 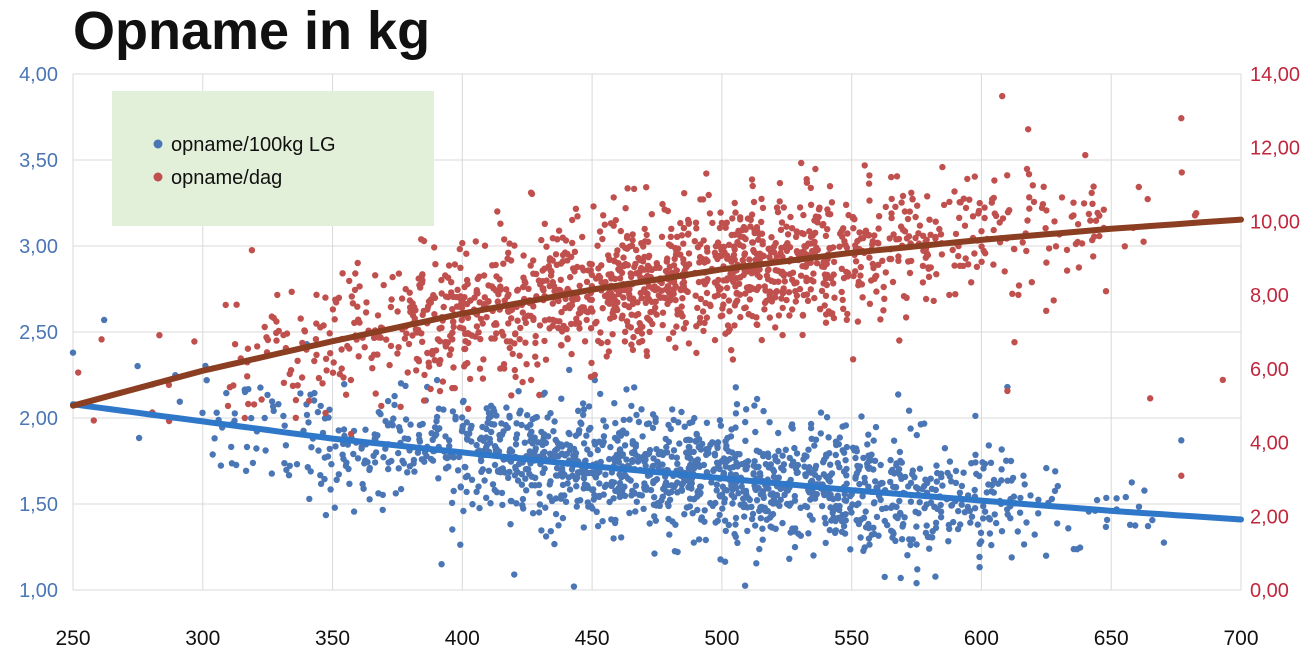 I want to click on x-tick-label: 450, so click(x=592, y=638).